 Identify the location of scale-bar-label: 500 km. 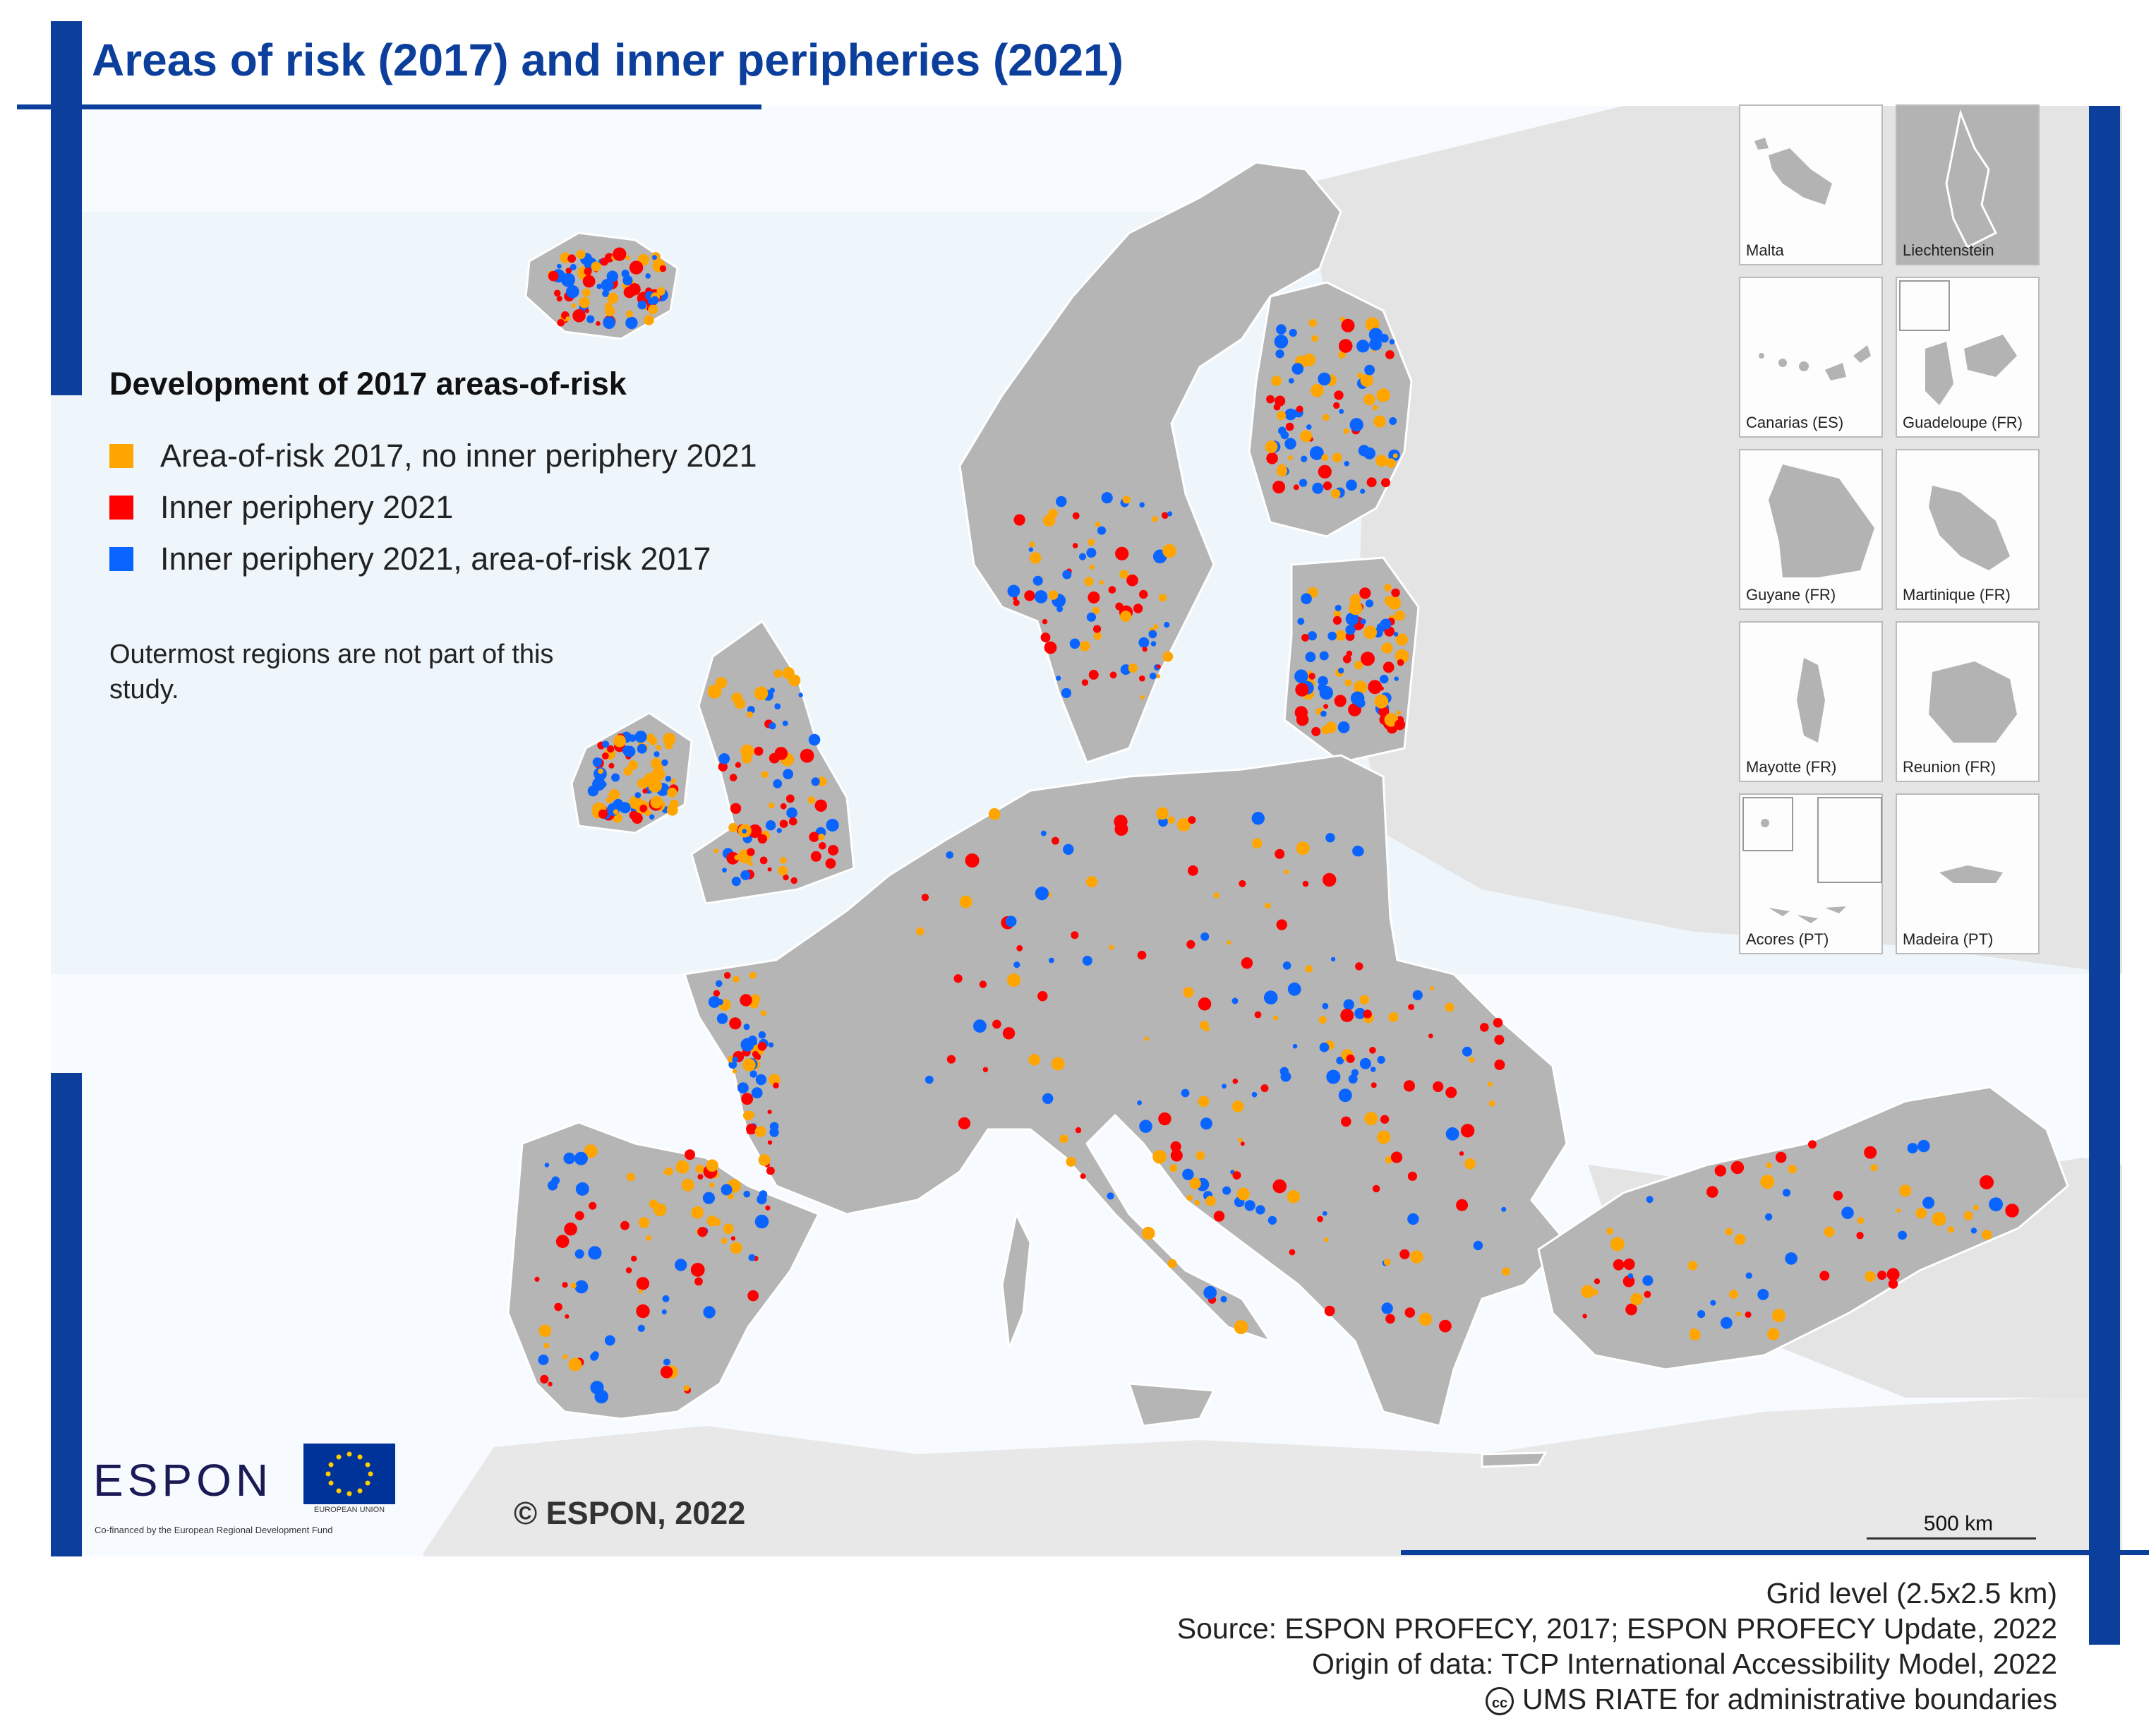
(1959, 1524).